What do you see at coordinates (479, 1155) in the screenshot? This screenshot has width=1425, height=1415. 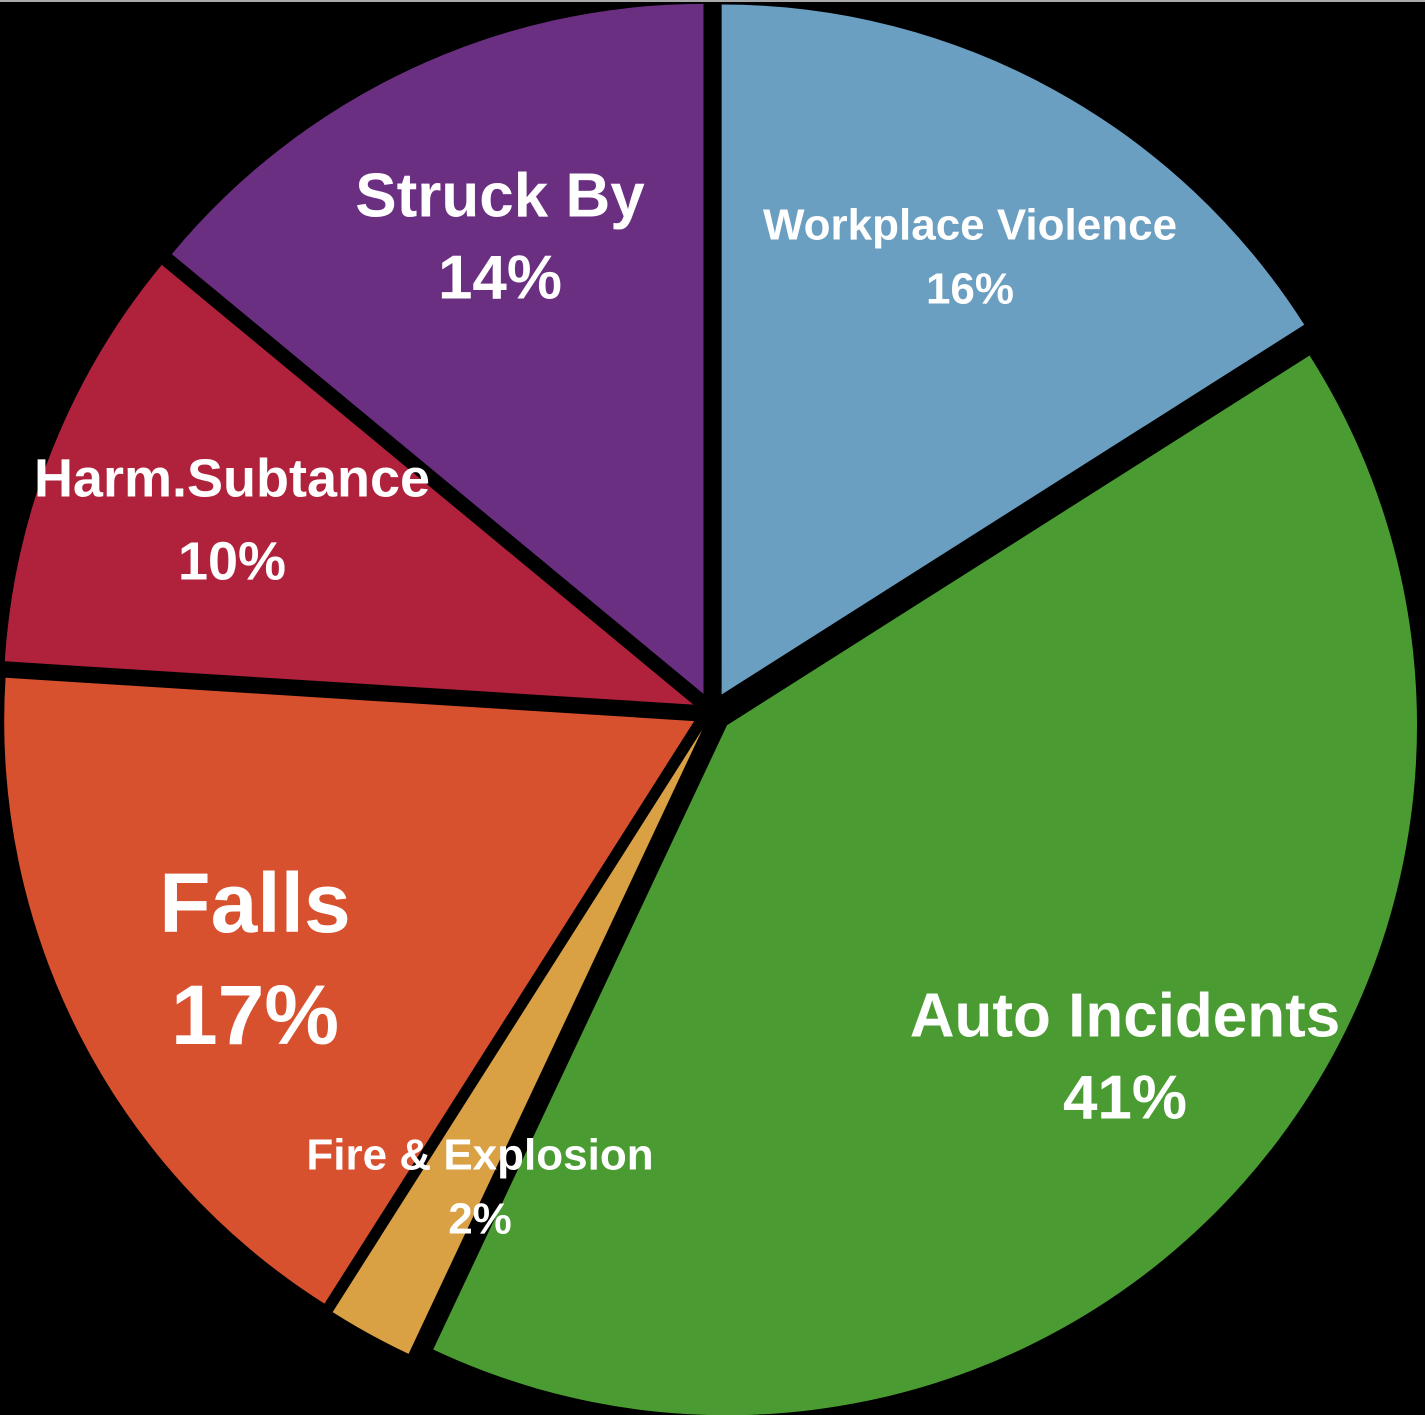 I see `slice-label: Fire & Explosion` at bounding box center [479, 1155].